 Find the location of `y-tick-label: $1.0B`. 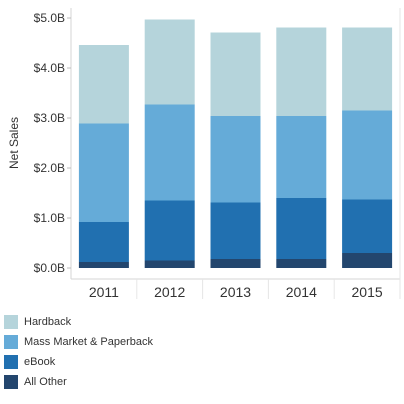

y-tick-label: $1.0B is located at coordinates (49, 218).